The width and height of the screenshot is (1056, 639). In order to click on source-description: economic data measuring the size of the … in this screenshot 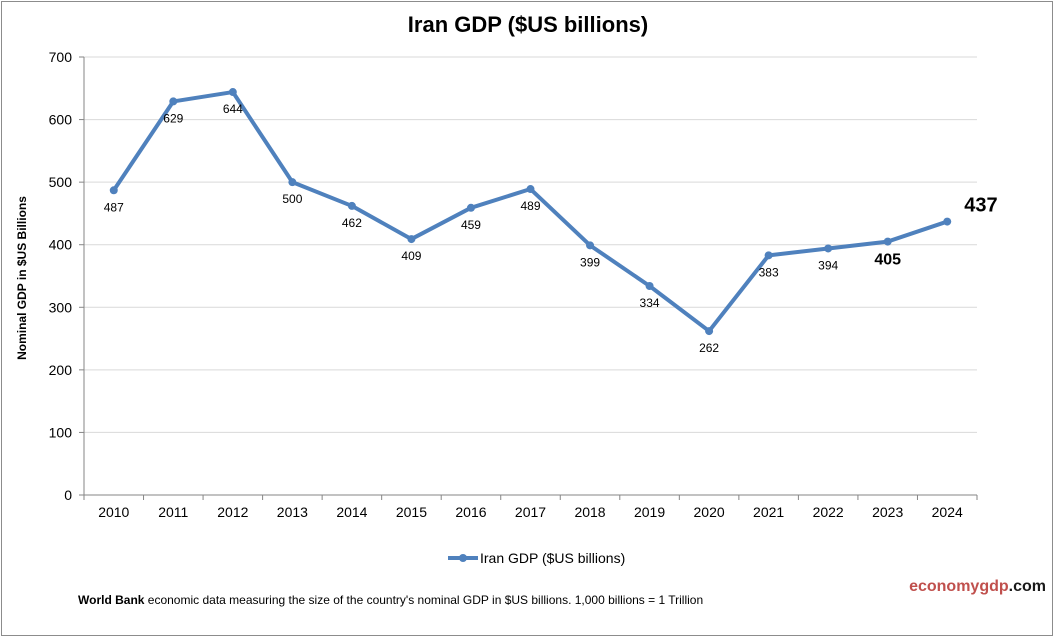, I will do `click(424, 600)`.